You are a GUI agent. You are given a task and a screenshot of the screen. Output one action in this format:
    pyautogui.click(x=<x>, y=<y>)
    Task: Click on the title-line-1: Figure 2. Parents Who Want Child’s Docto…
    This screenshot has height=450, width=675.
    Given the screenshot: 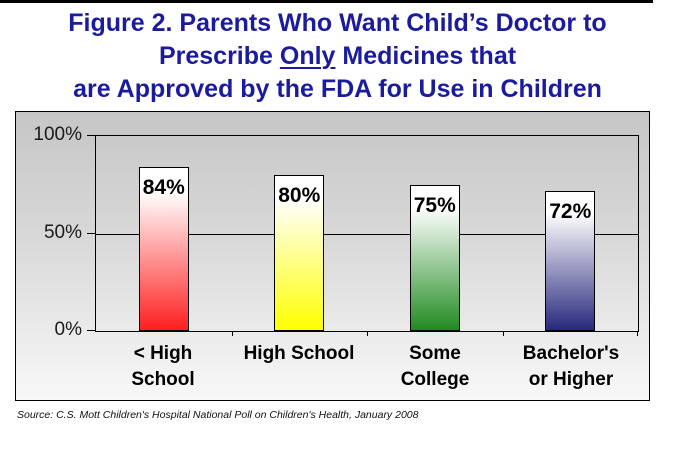 What is the action you would take?
    pyautogui.click(x=337, y=23)
    